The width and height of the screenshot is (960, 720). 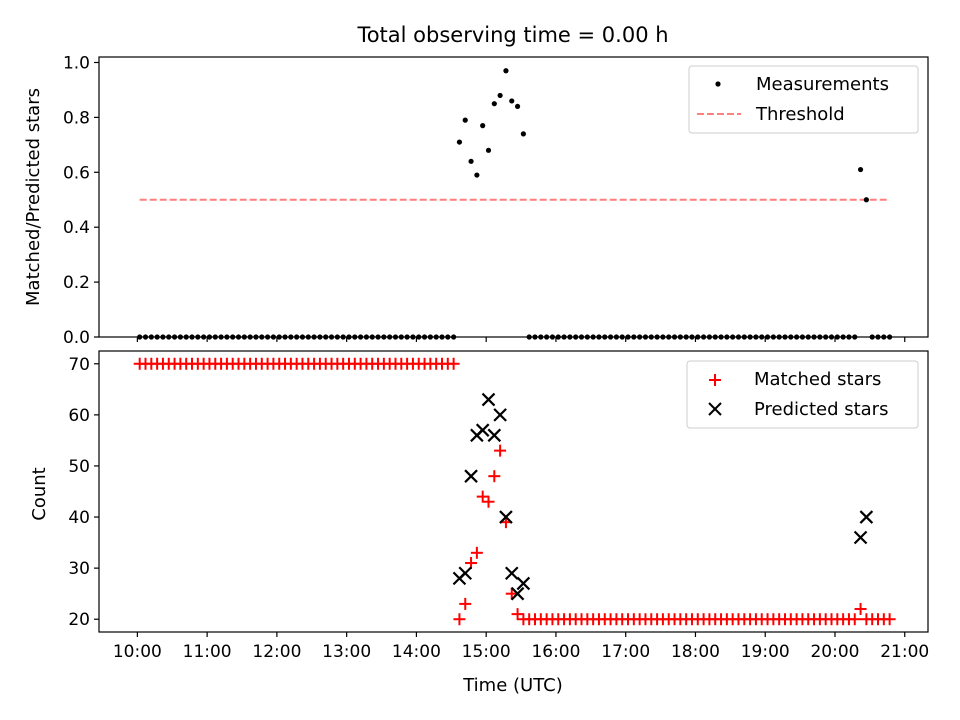 I want to click on legend-threshold-label: Threshold, so click(x=800, y=114).